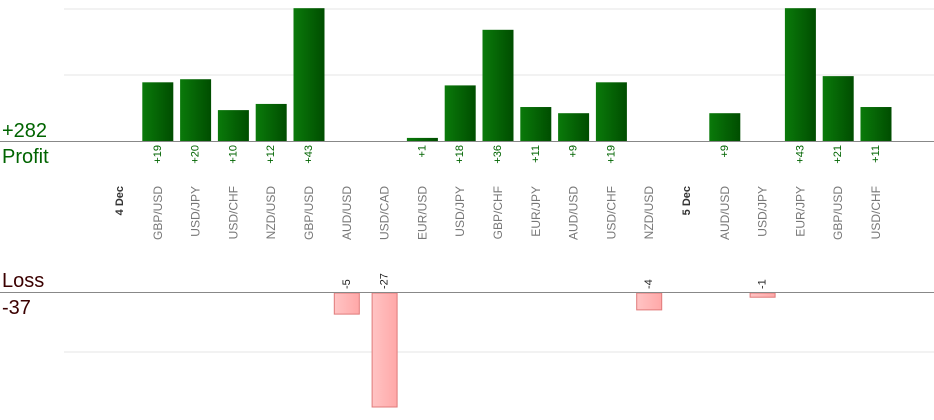 The width and height of the screenshot is (934, 420). Describe the element at coordinates (233, 154) in the screenshot. I see `profit-value-label: +10` at that location.